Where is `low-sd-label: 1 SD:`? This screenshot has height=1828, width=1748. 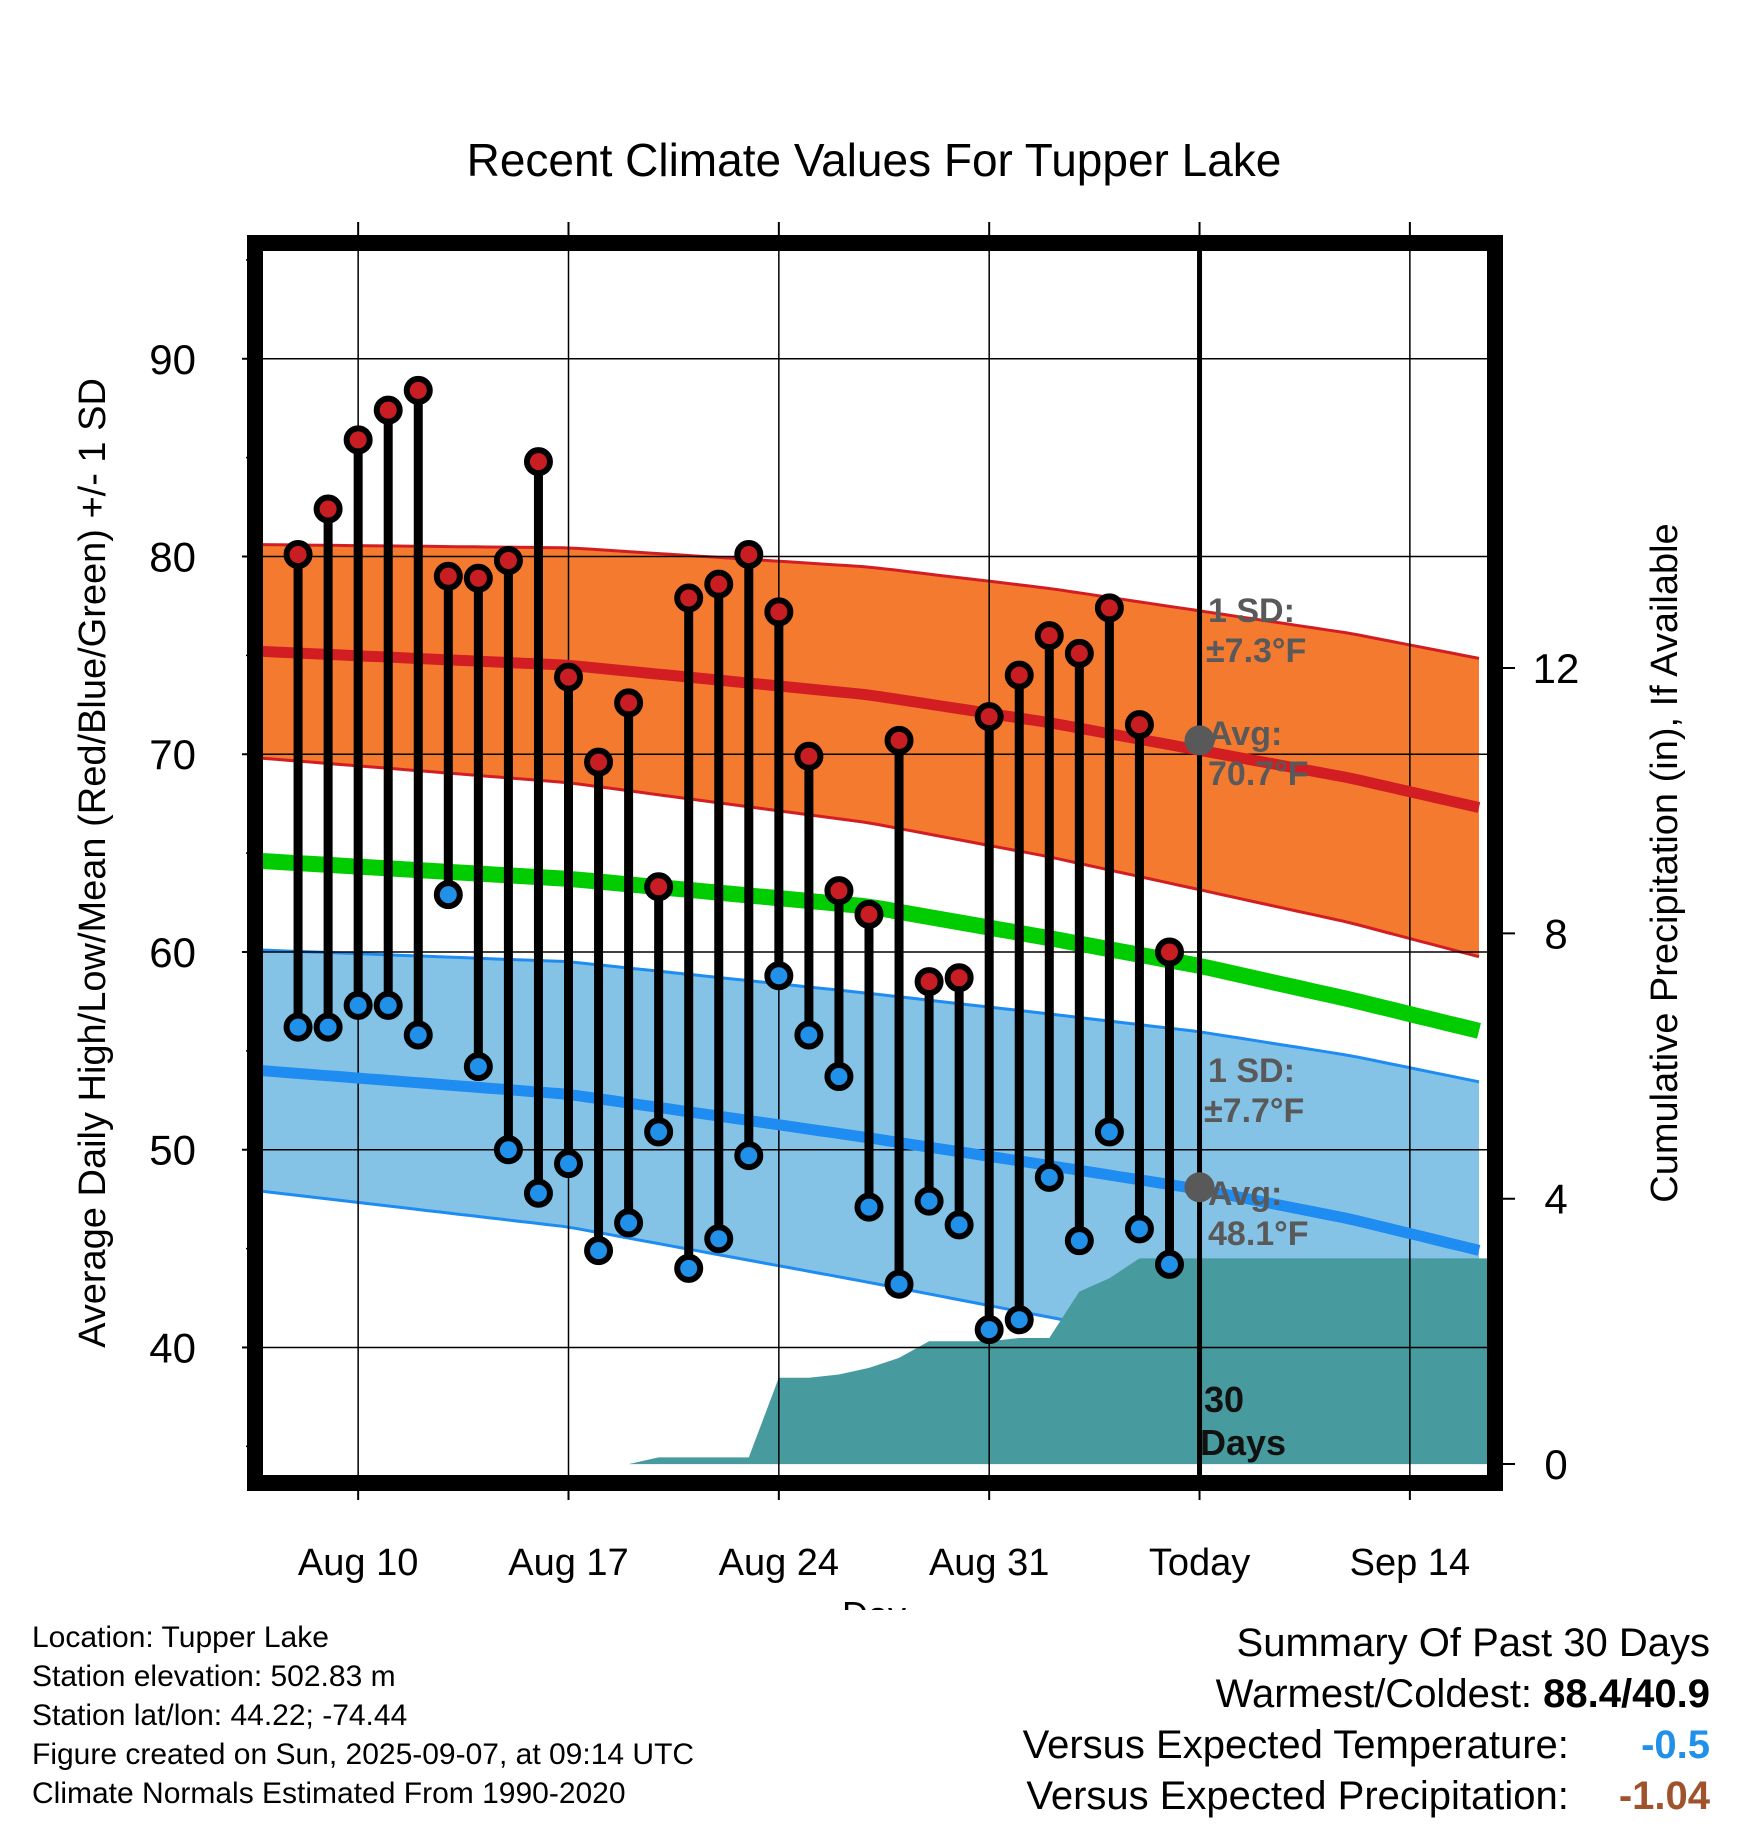 low-sd-label: 1 SD: is located at coordinates (1251, 1071).